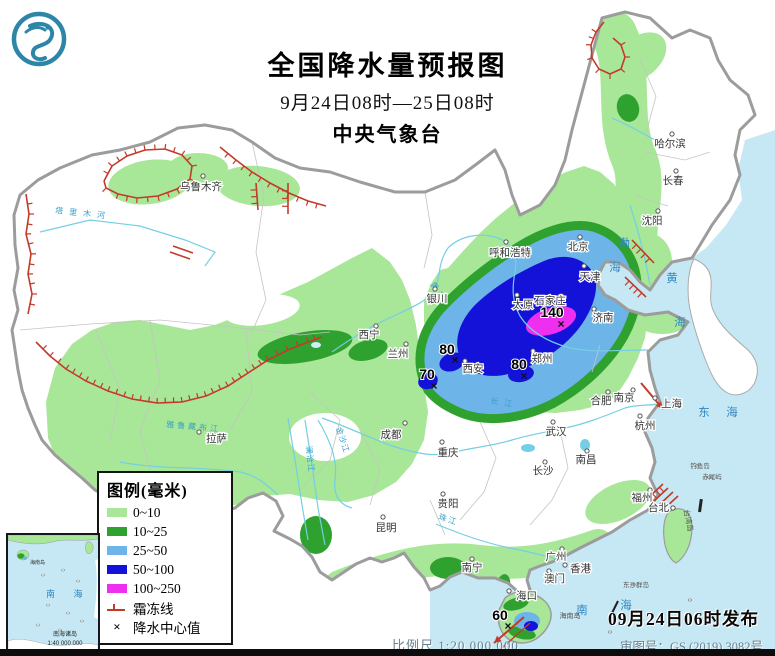  What do you see at coordinates (659, 405) in the screenshot?
I see `wind-arrow-head` at bounding box center [659, 405].